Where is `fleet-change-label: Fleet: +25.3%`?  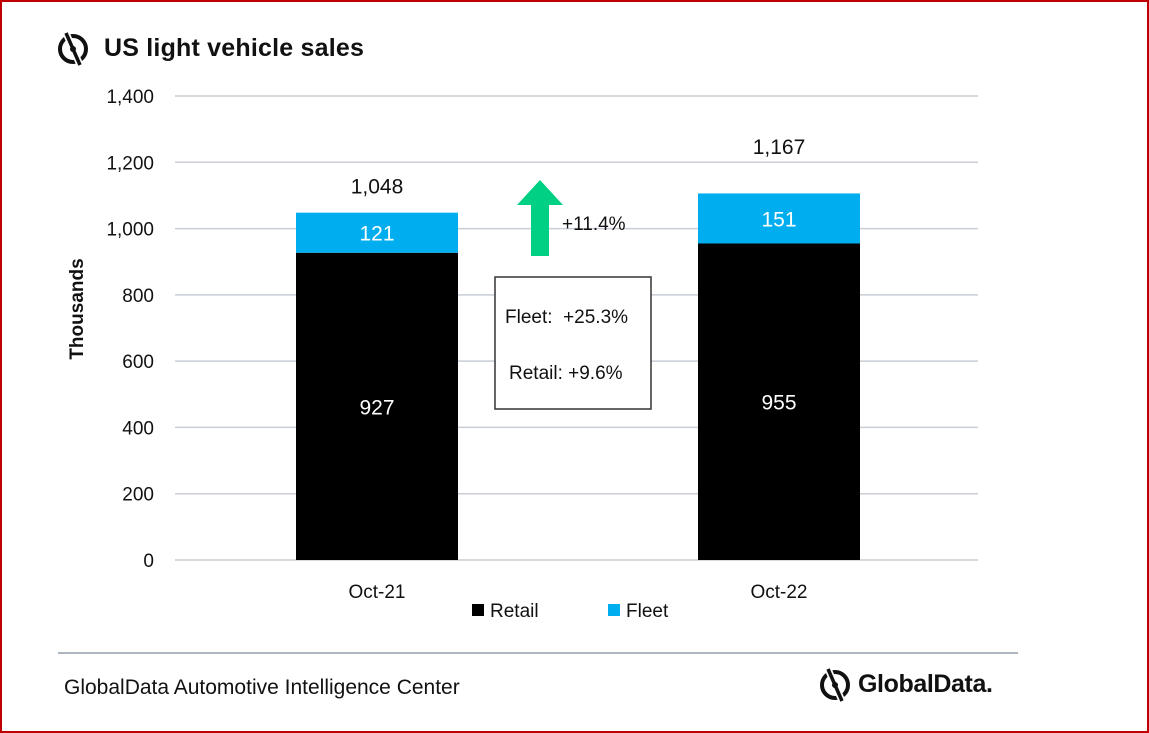
fleet-change-label: Fleet: +25.3% is located at coordinates (566, 317).